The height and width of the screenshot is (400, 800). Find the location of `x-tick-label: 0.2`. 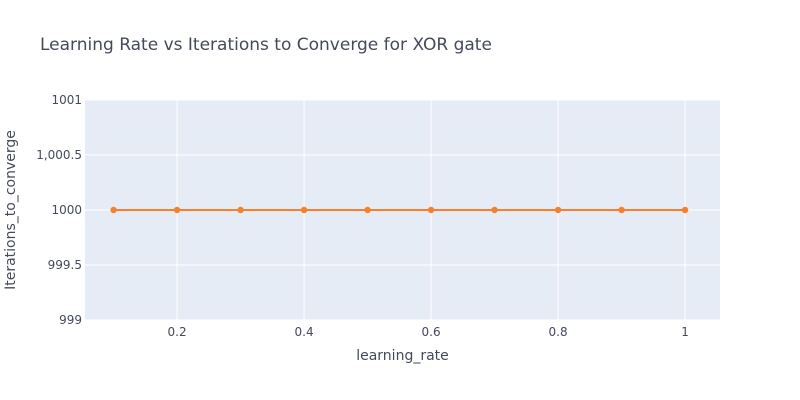

x-tick-label: 0.2 is located at coordinates (177, 332).